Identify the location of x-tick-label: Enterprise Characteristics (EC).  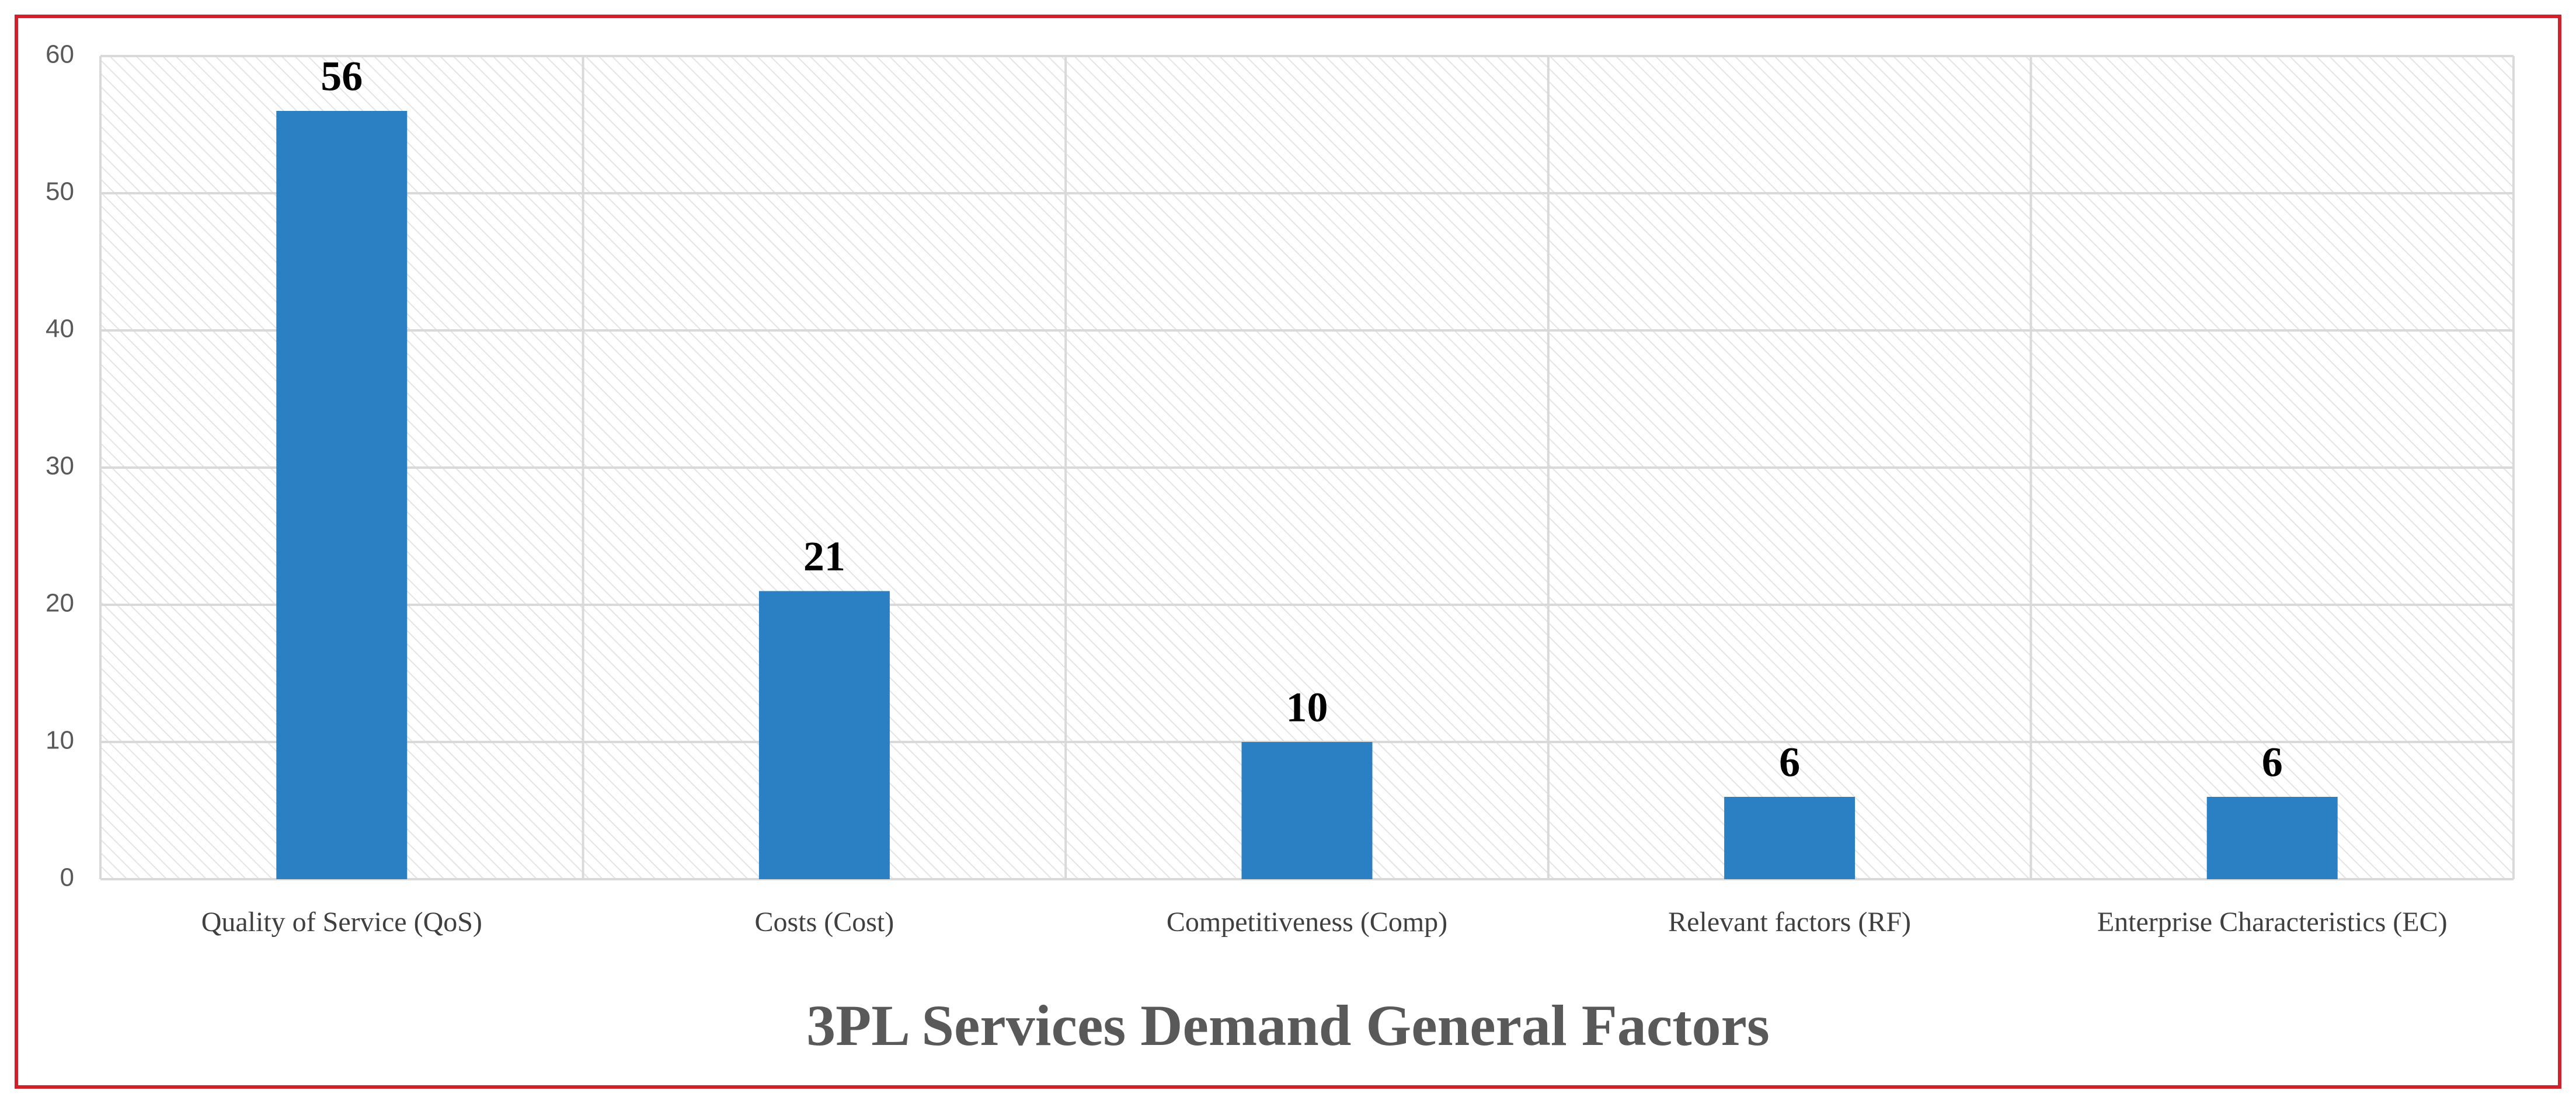
(2272, 922).